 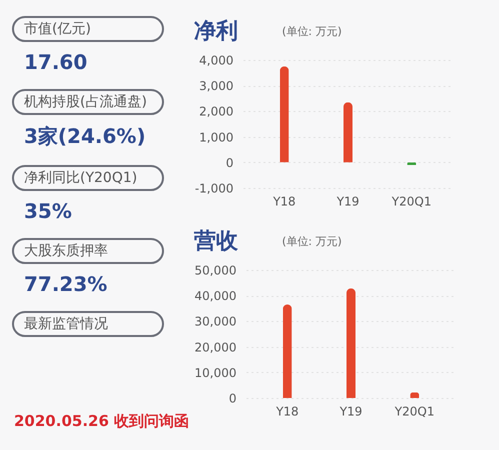 What do you see at coordinates (88, 251) in the screenshot?
I see `rounded-frame: 大股东质押率` at bounding box center [88, 251].